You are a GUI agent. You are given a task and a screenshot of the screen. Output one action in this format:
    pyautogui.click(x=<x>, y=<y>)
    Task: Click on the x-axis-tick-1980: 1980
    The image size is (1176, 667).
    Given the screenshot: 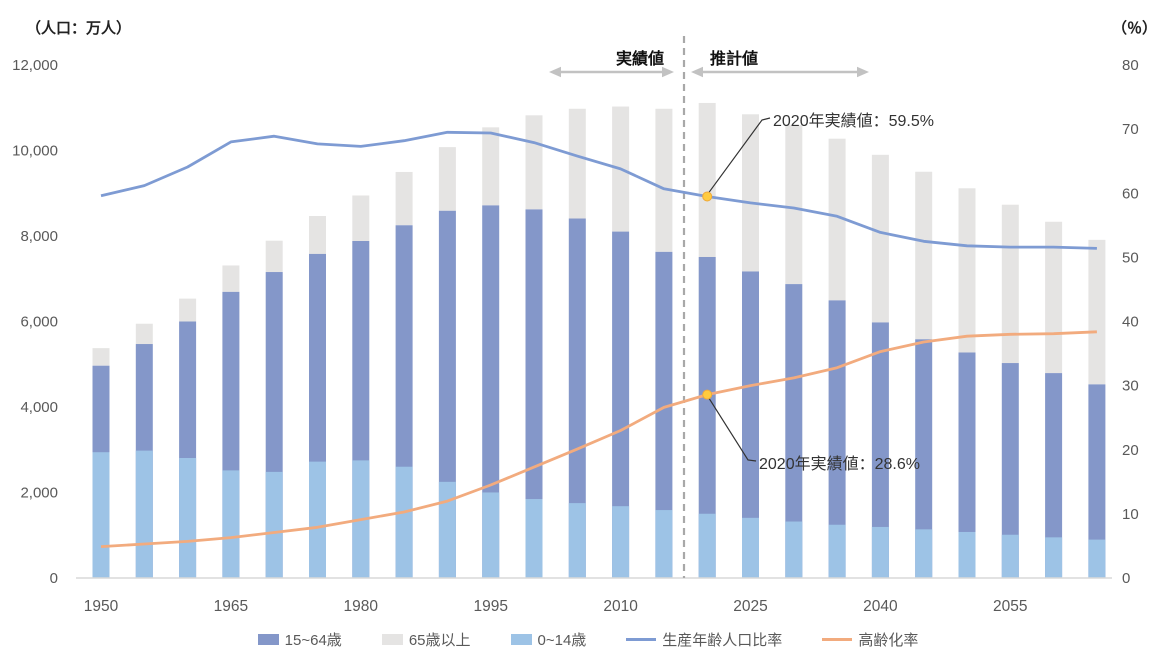 What is the action you would take?
    pyautogui.click(x=361, y=606)
    